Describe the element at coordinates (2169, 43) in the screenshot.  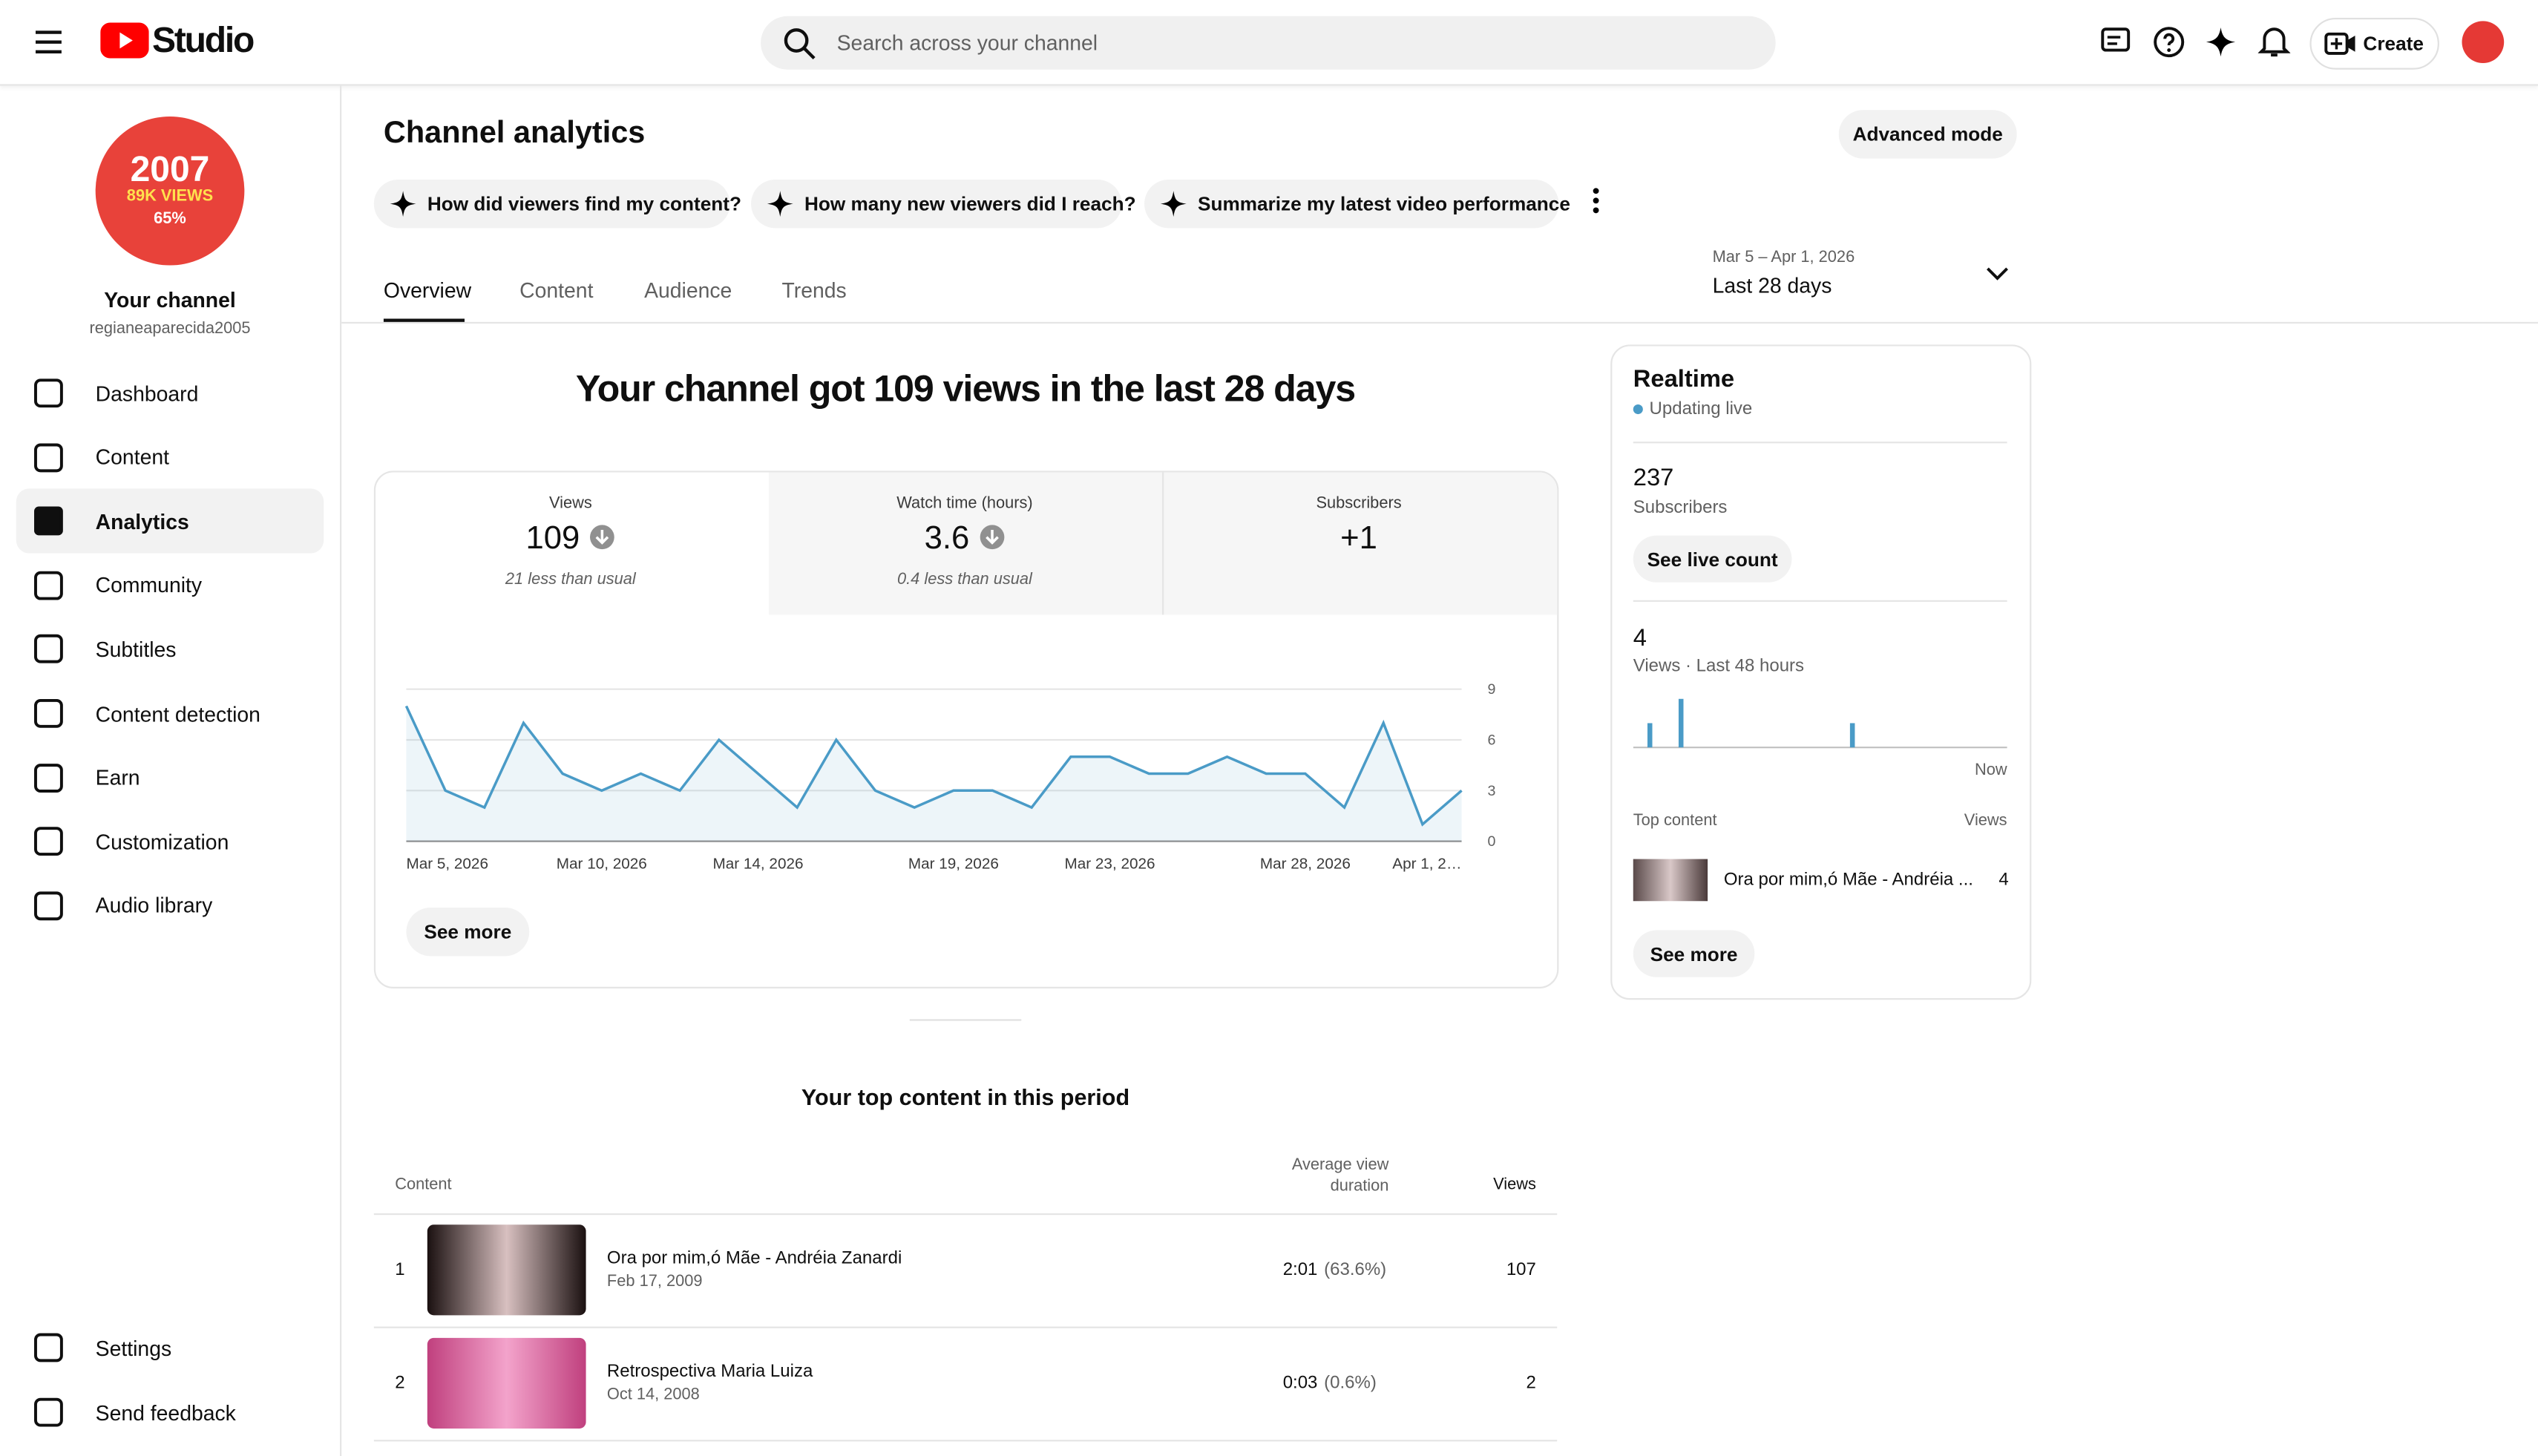
I see `help-icon` at that location.